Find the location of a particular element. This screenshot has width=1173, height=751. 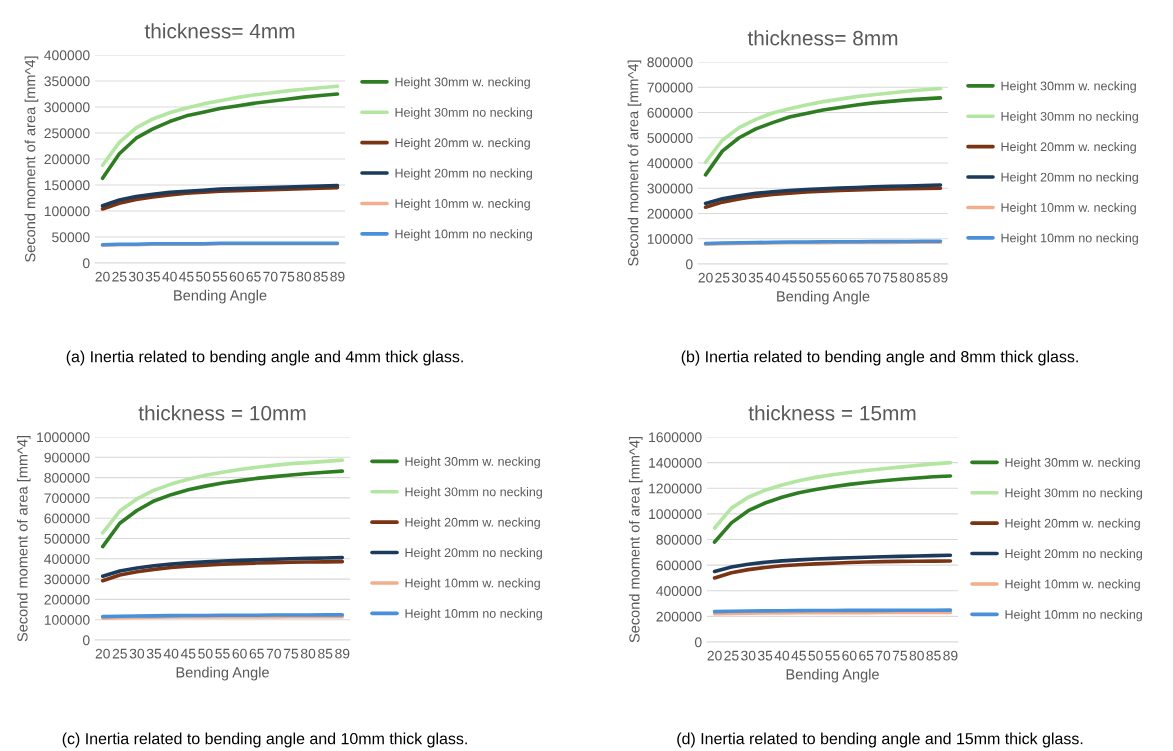

y-tick-label: 1200000 is located at coordinates (675, 488).